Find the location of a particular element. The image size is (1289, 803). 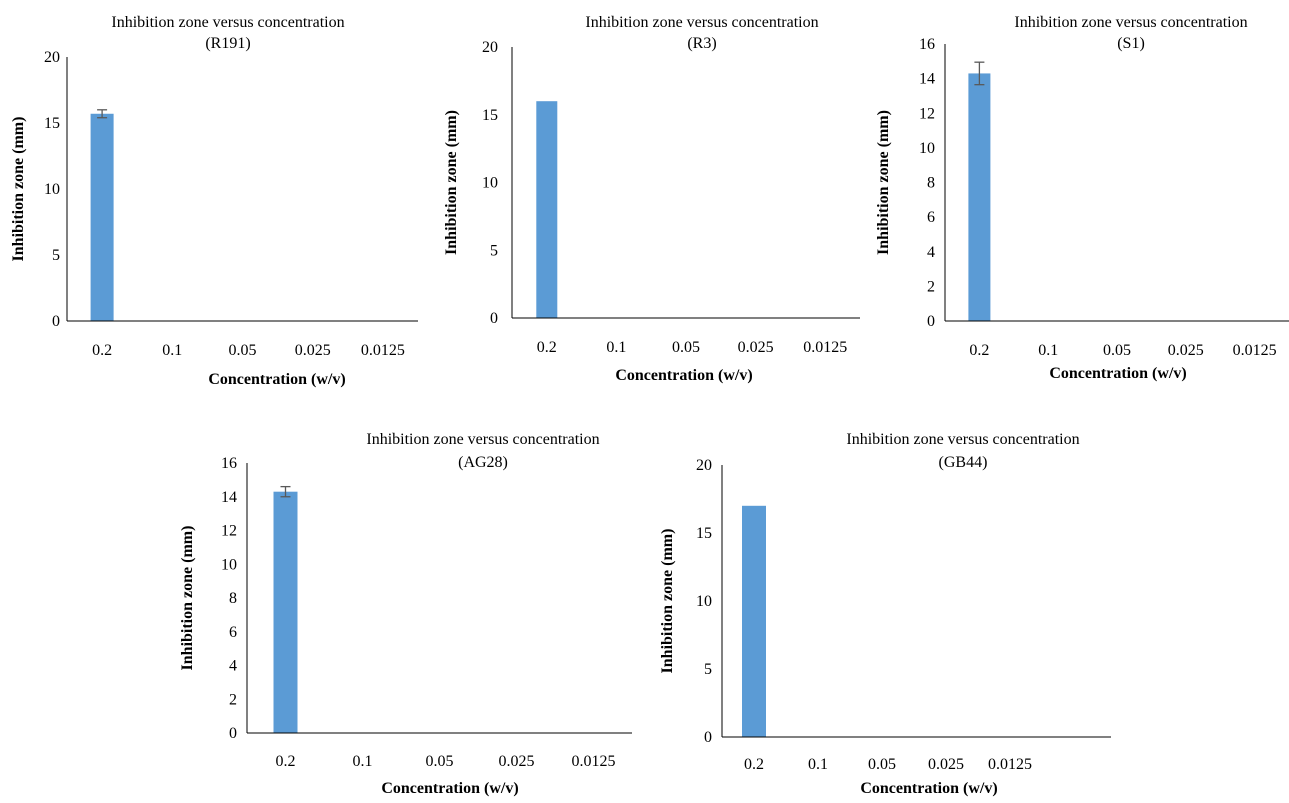

x-tick-label-ag28-0.0125: 0.0125 is located at coordinates (594, 761).